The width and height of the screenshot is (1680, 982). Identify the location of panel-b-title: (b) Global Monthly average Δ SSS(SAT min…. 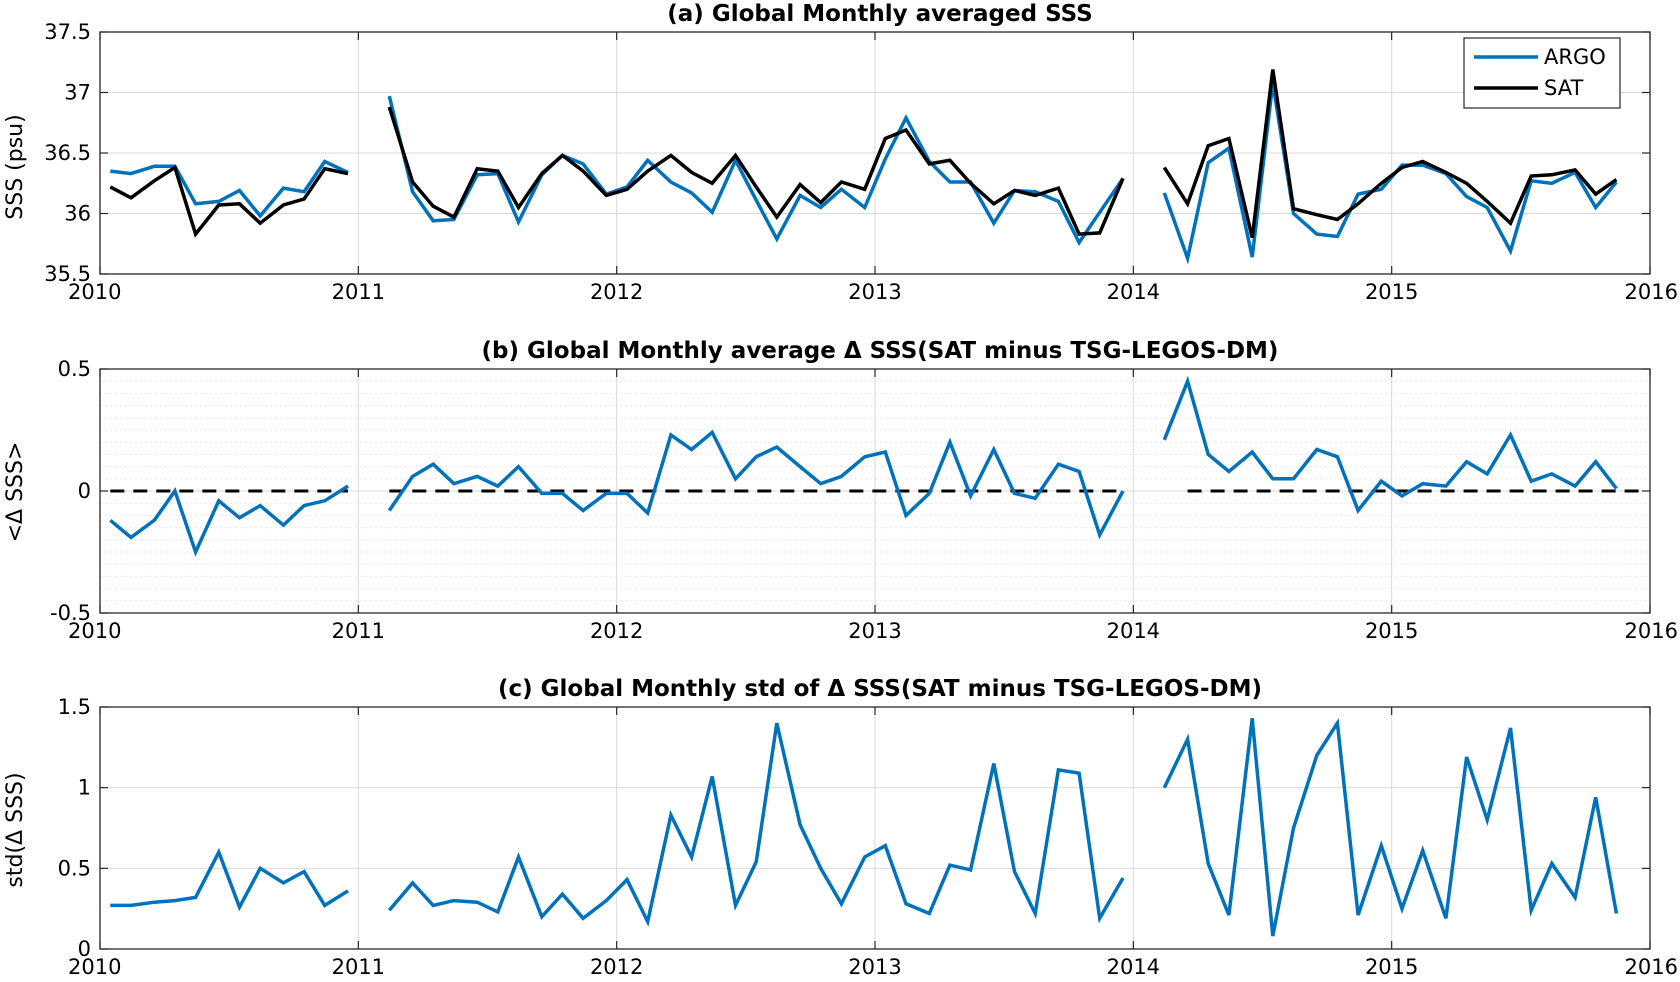
(880, 351).